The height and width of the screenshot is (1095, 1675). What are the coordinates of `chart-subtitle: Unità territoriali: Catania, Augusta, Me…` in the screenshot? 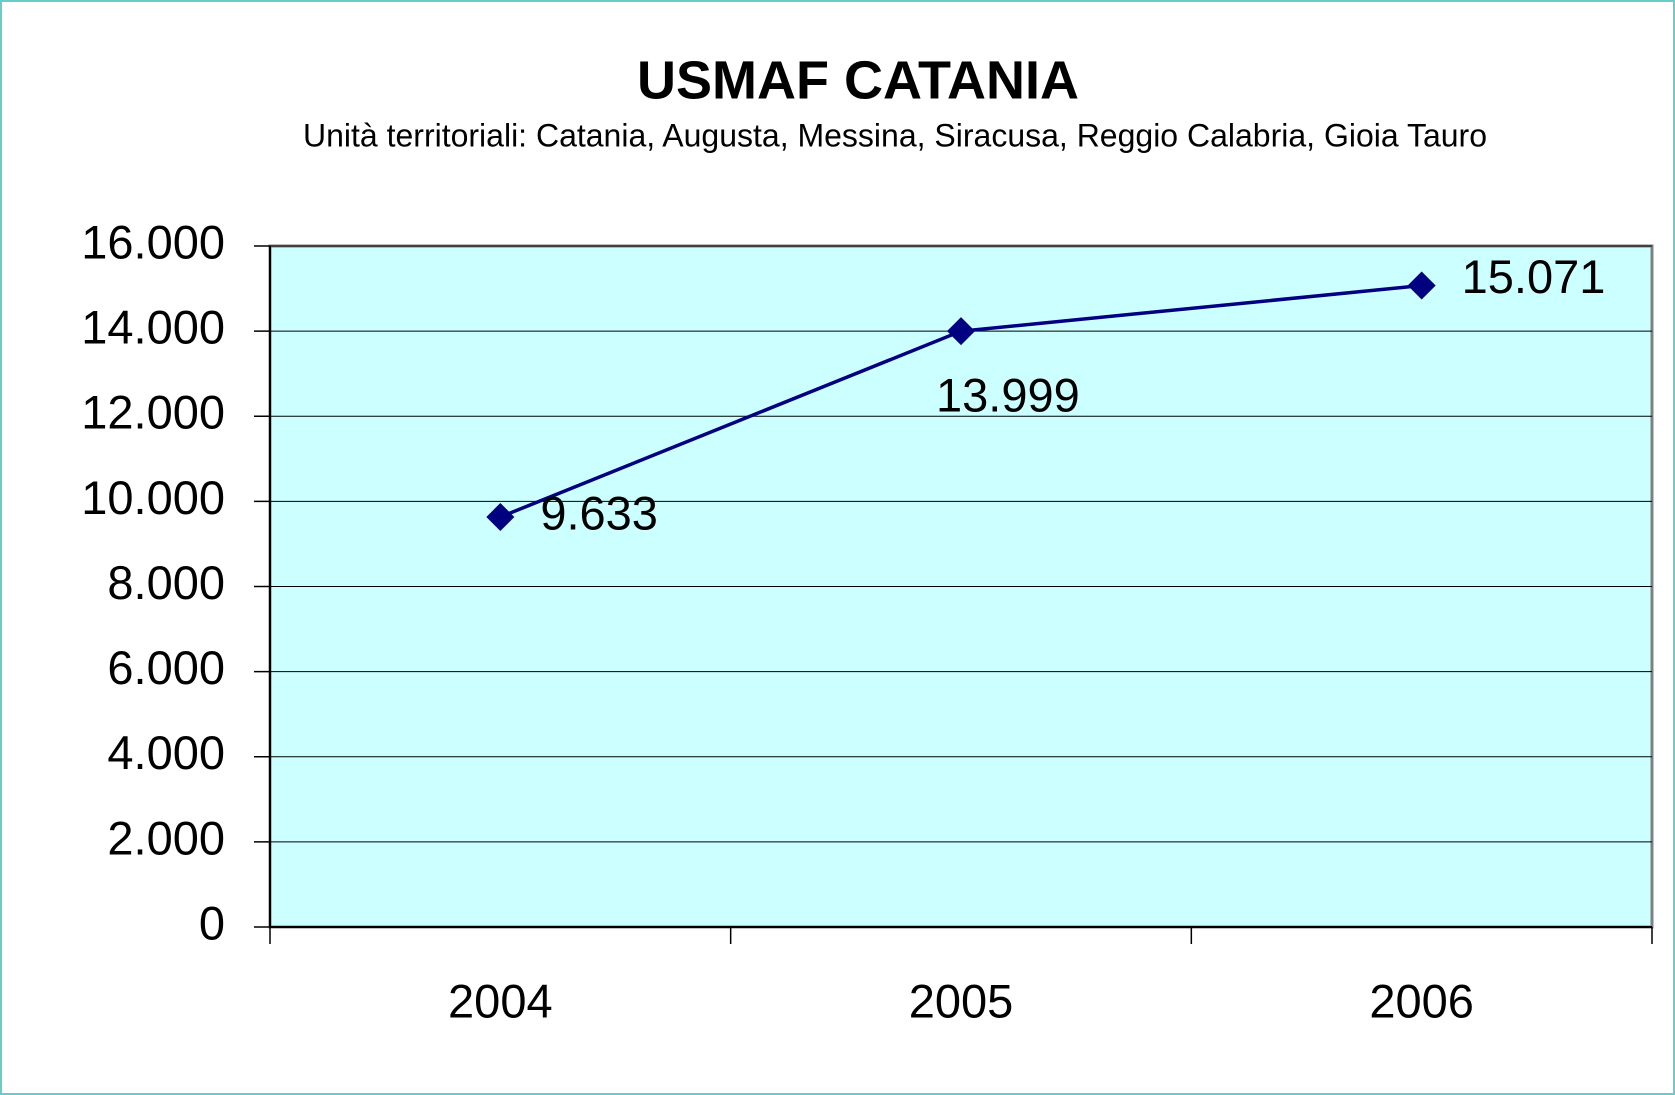 It's located at (895, 135).